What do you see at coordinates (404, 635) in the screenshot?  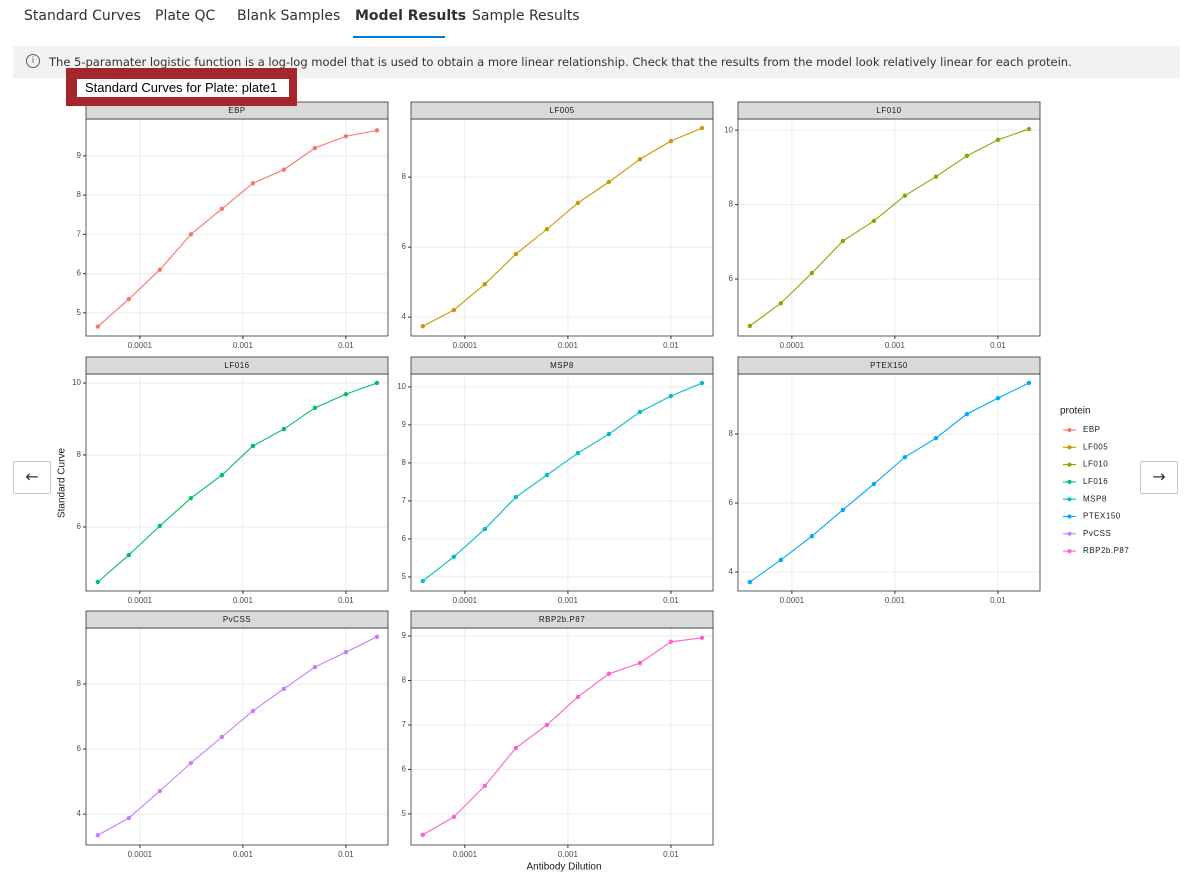 I see `y-tick-label: 9` at bounding box center [404, 635].